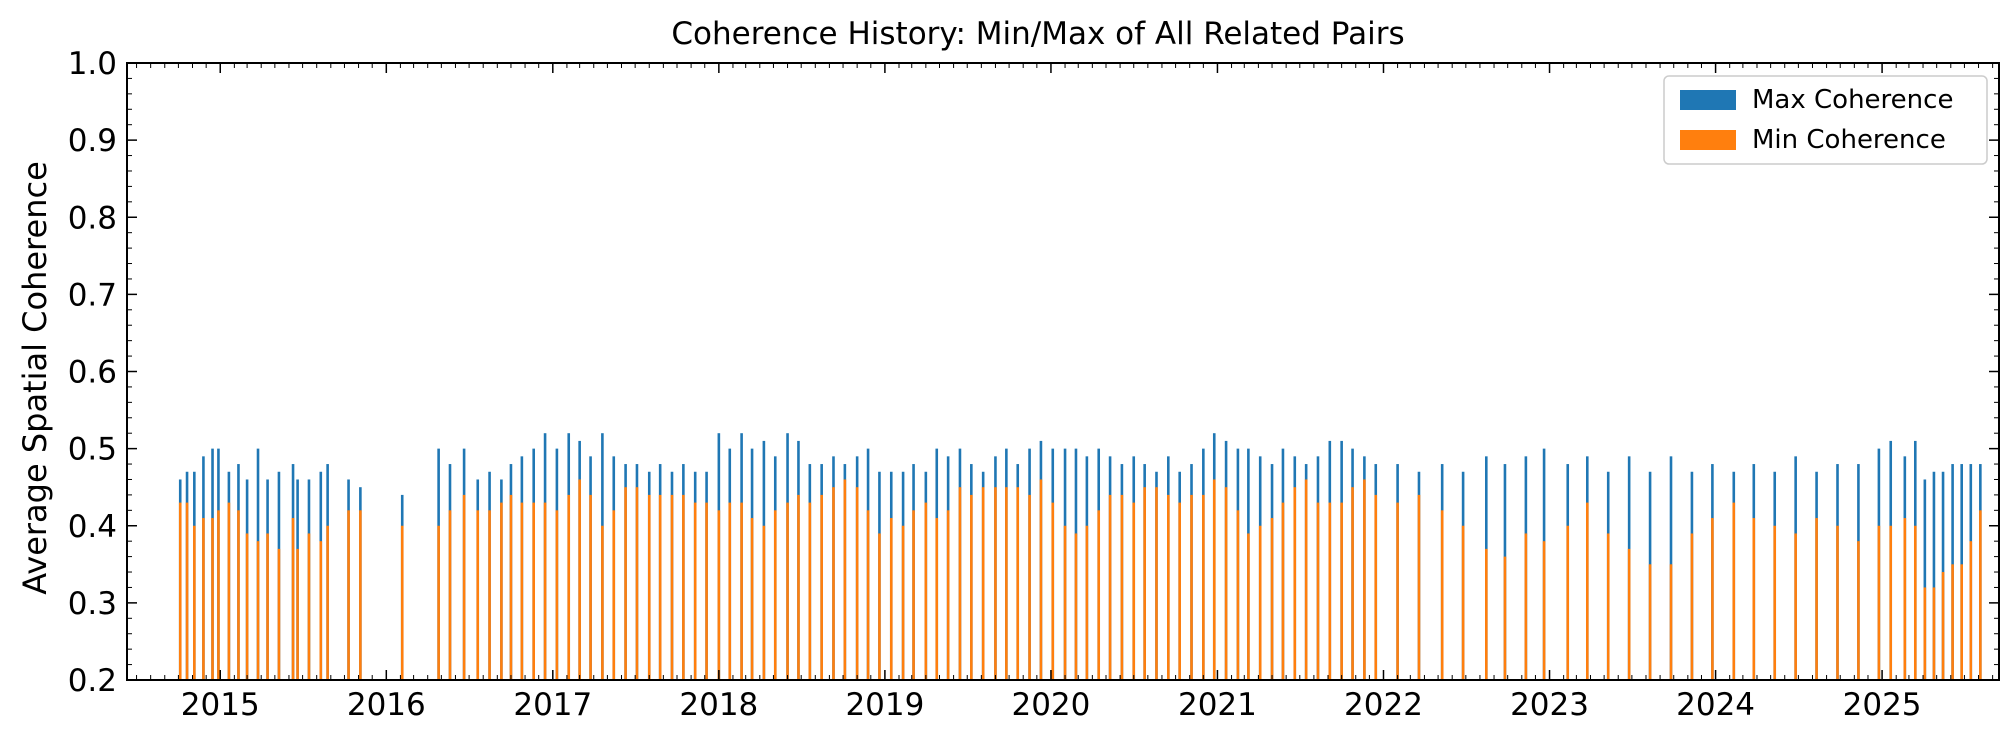 The height and width of the screenshot is (741, 2007). What do you see at coordinates (35, 378) in the screenshot?
I see `y-axis-label: Average Spatial Coherence` at bounding box center [35, 378].